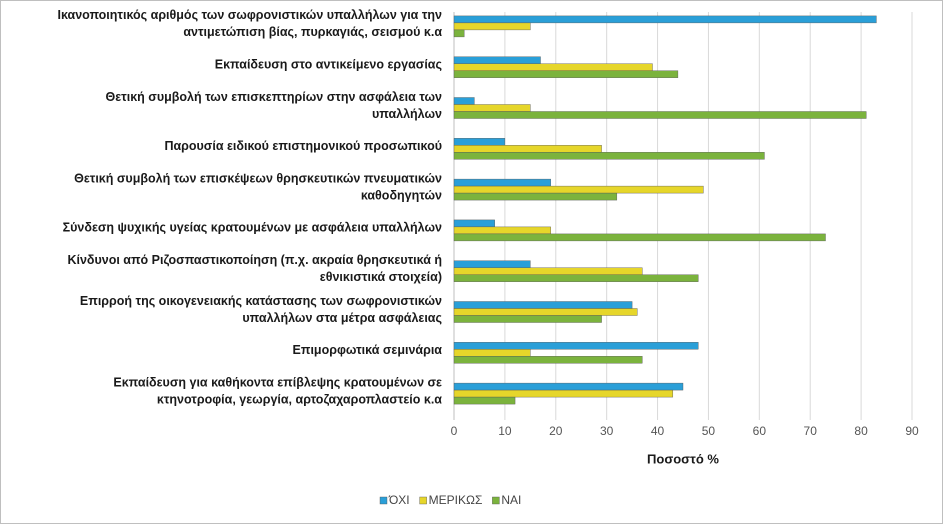 The width and height of the screenshot is (943, 524). What do you see at coordinates (861, 431) in the screenshot?
I see `x-tick-label: 80` at bounding box center [861, 431].